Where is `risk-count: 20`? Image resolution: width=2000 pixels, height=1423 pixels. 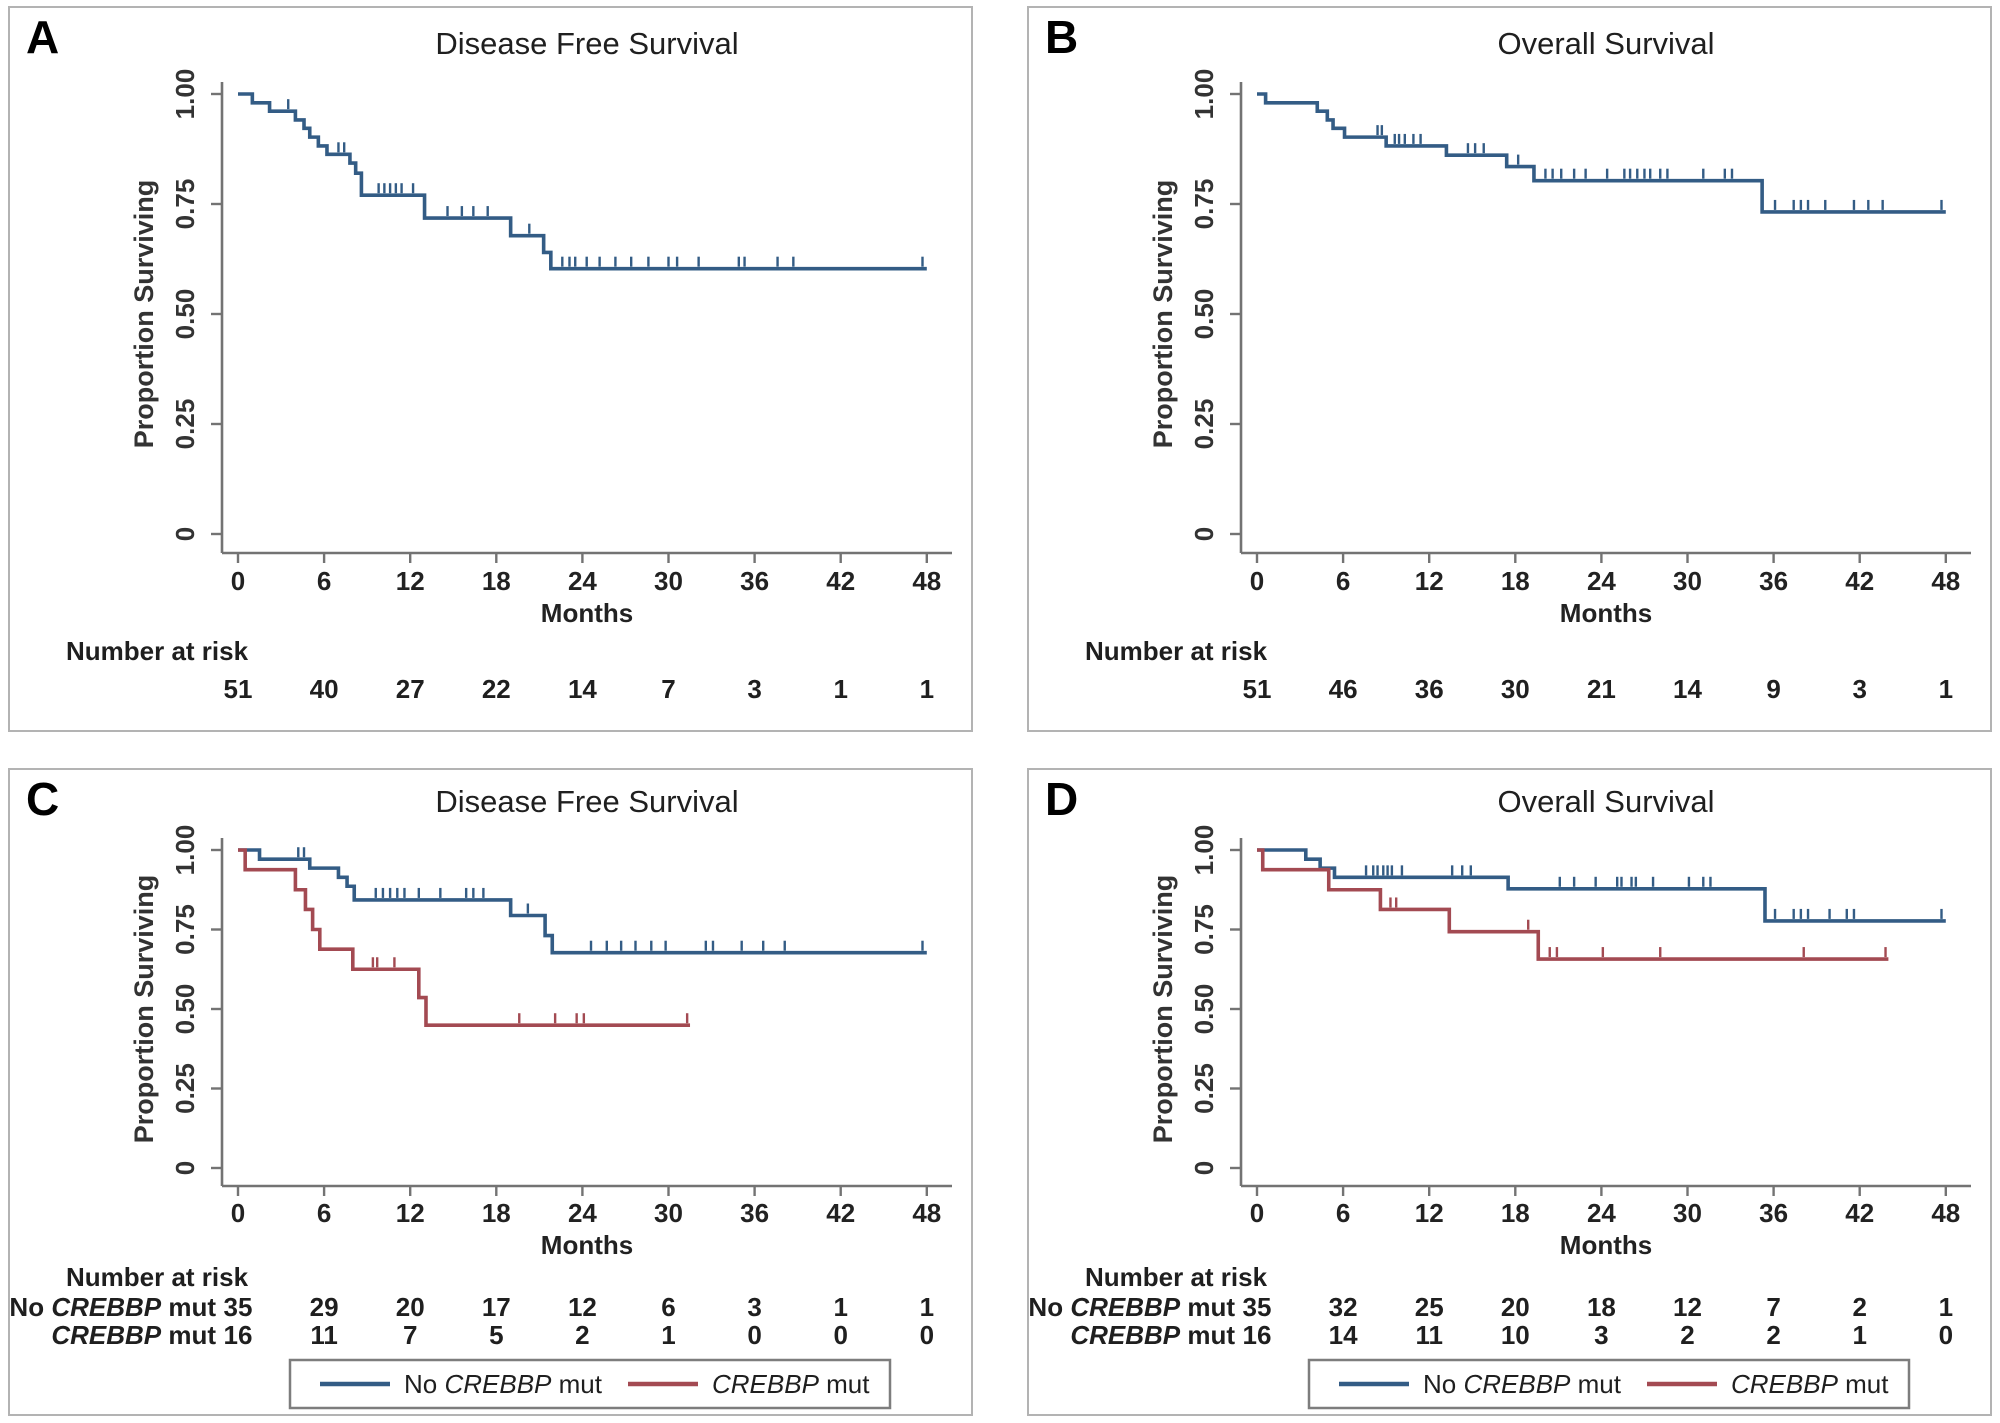
risk-count: 20 is located at coordinates (1515, 1307).